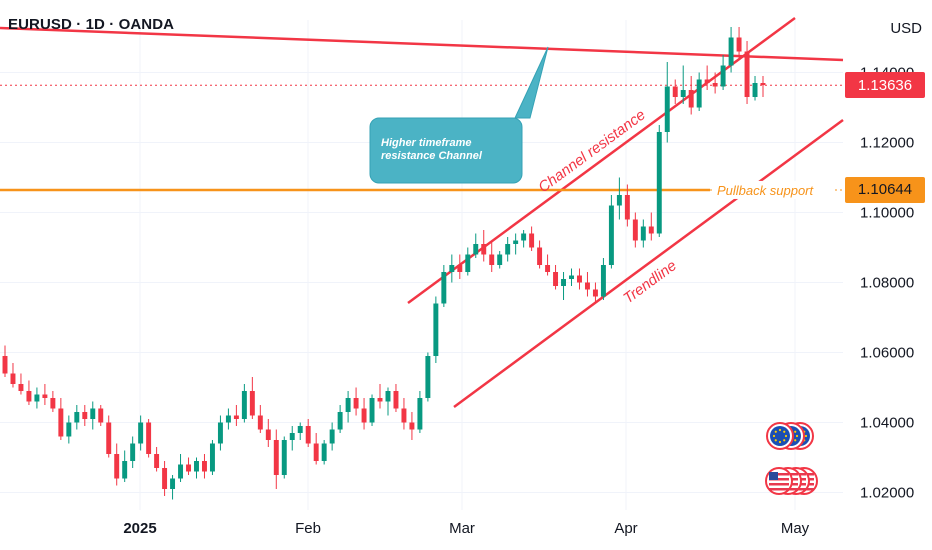 This screenshot has width=932, height=550. What do you see at coordinates (791, 458) in the screenshot?
I see `currency-flags` at bounding box center [791, 458].